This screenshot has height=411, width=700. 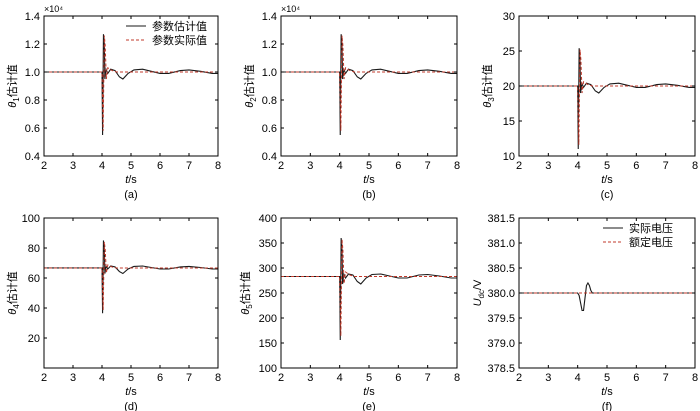 I want to click on y-tick-label: 15, so click(x=509, y=122).